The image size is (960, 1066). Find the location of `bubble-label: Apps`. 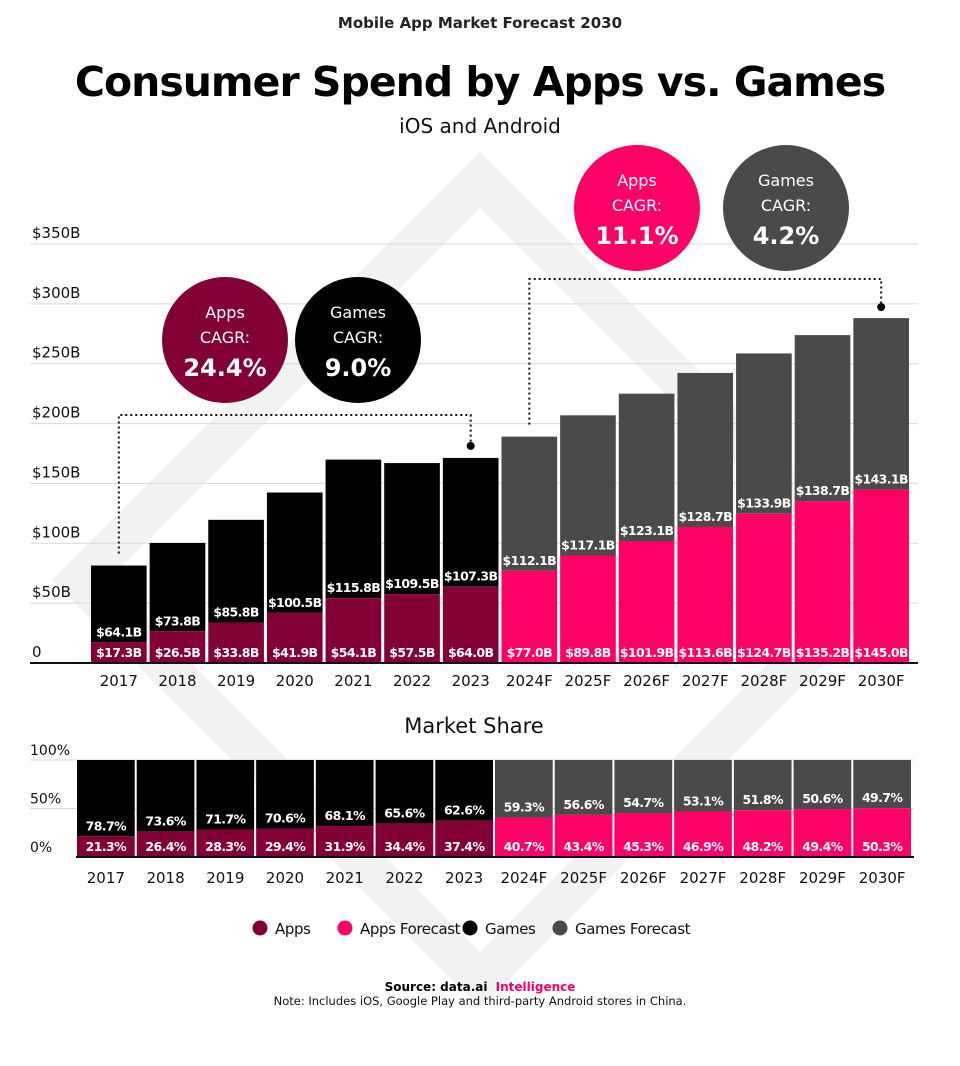

bubble-label: Apps is located at coordinates (225, 312).